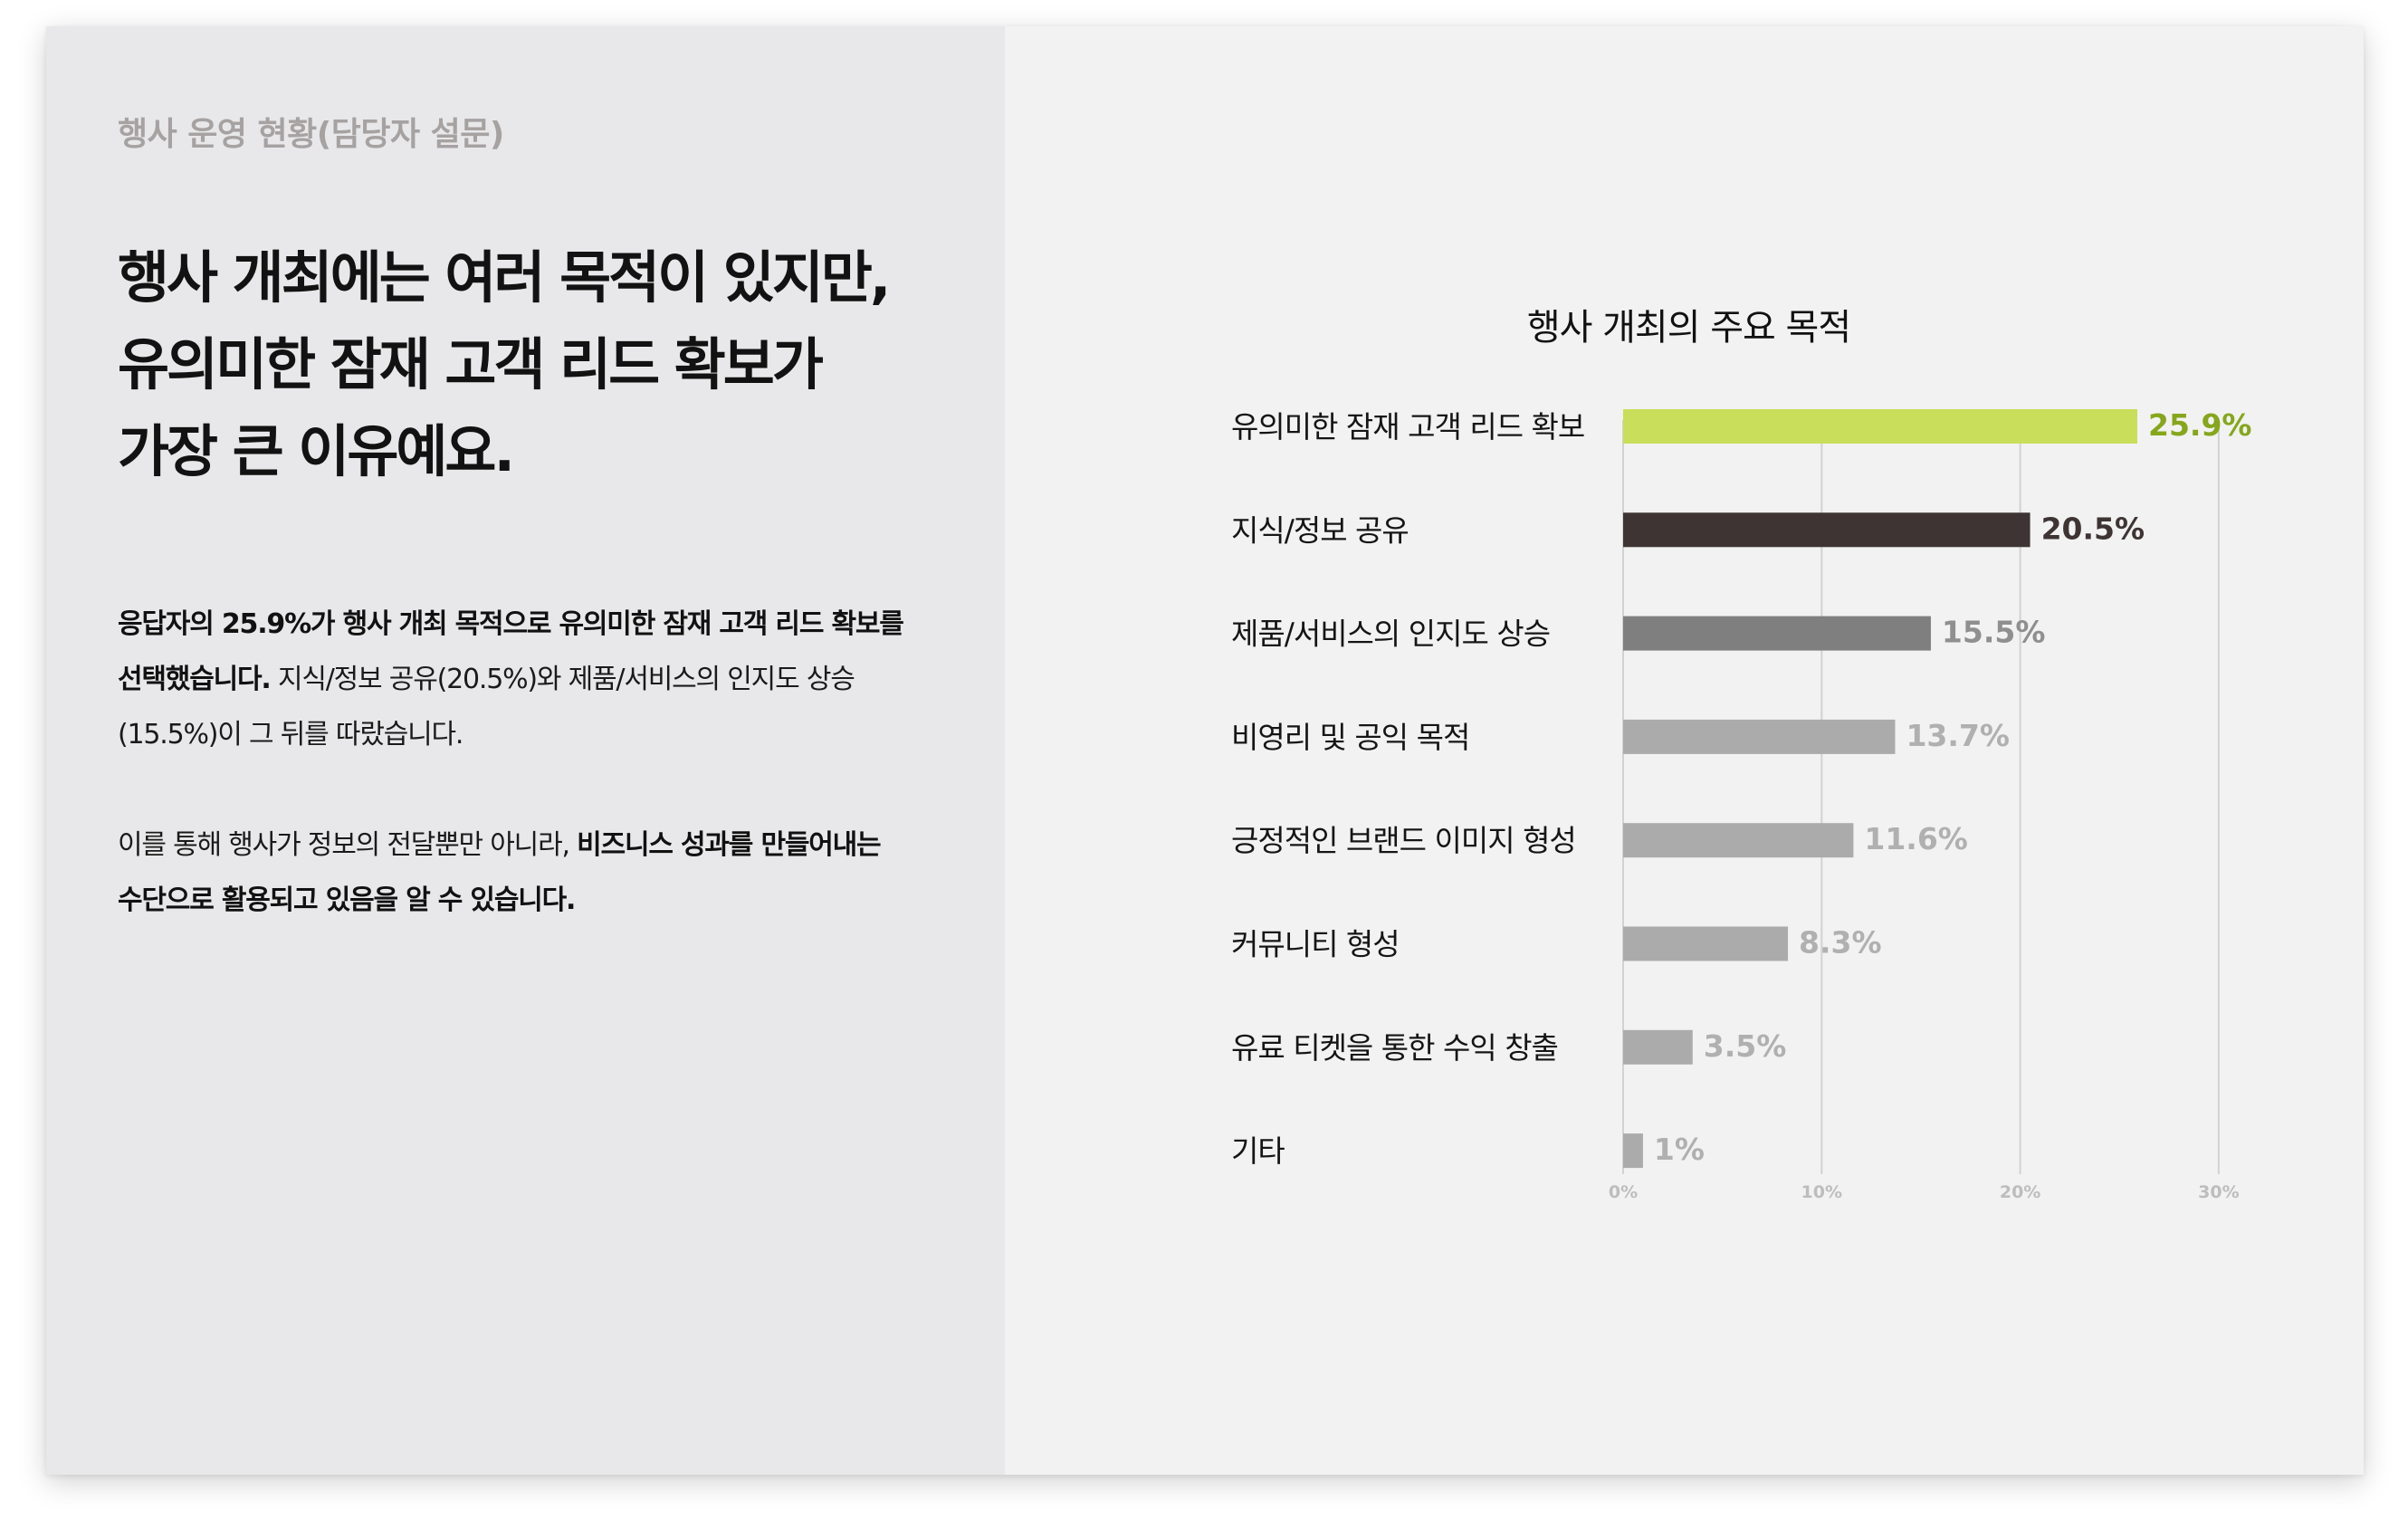 Image resolution: width=2408 pixels, height=1539 pixels. What do you see at coordinates (552, 789) in the screenshot?
I see `paragraph-gap` at bounding box center [552, 789].